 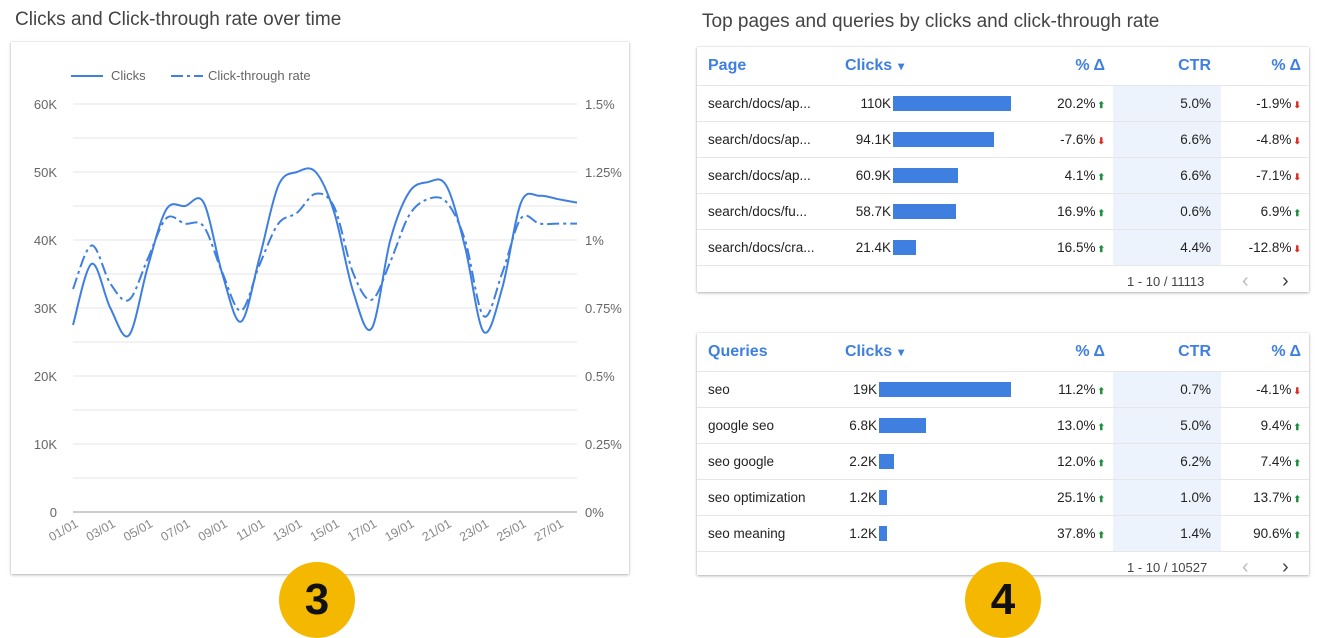 What do you see at coordinates (875, 103) in the screenshot?
I see `clicks-value: 110K` at bounding box center [875, 103].